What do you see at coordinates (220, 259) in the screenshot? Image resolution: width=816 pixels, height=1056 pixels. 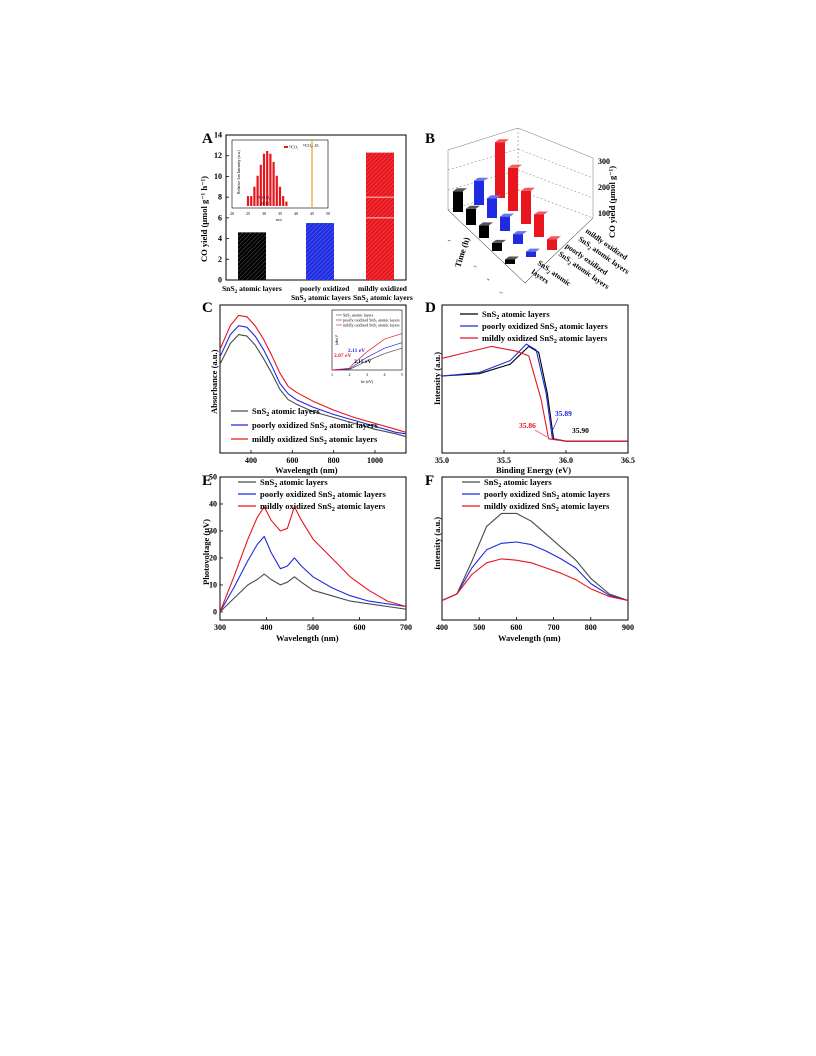 I see `panel-a-ytick-2: 2` at bounding box center [220, 259].